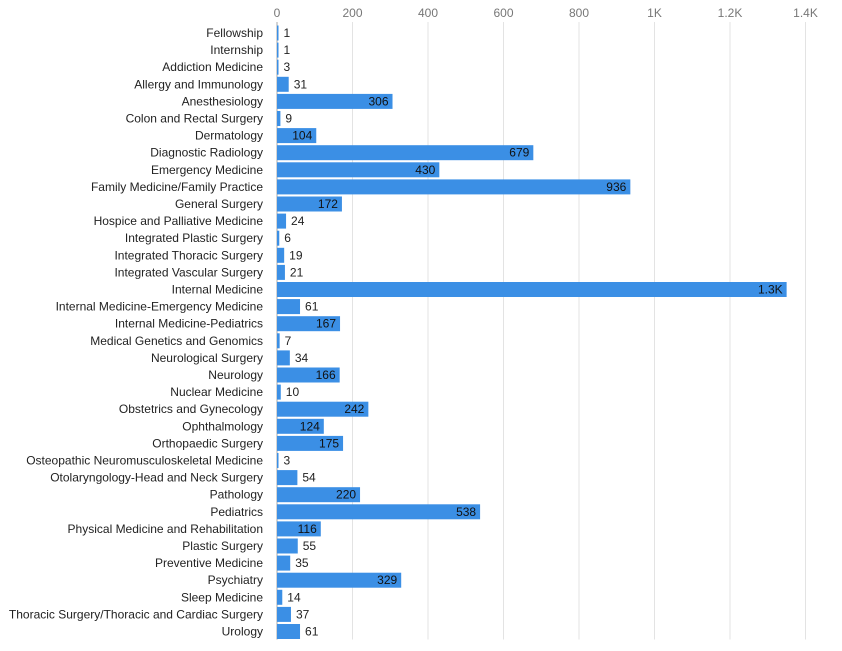 This screenshot has height=651, width=842. I want to click on category-label: Hospice and Palliative Medicine, so click(179, 221).